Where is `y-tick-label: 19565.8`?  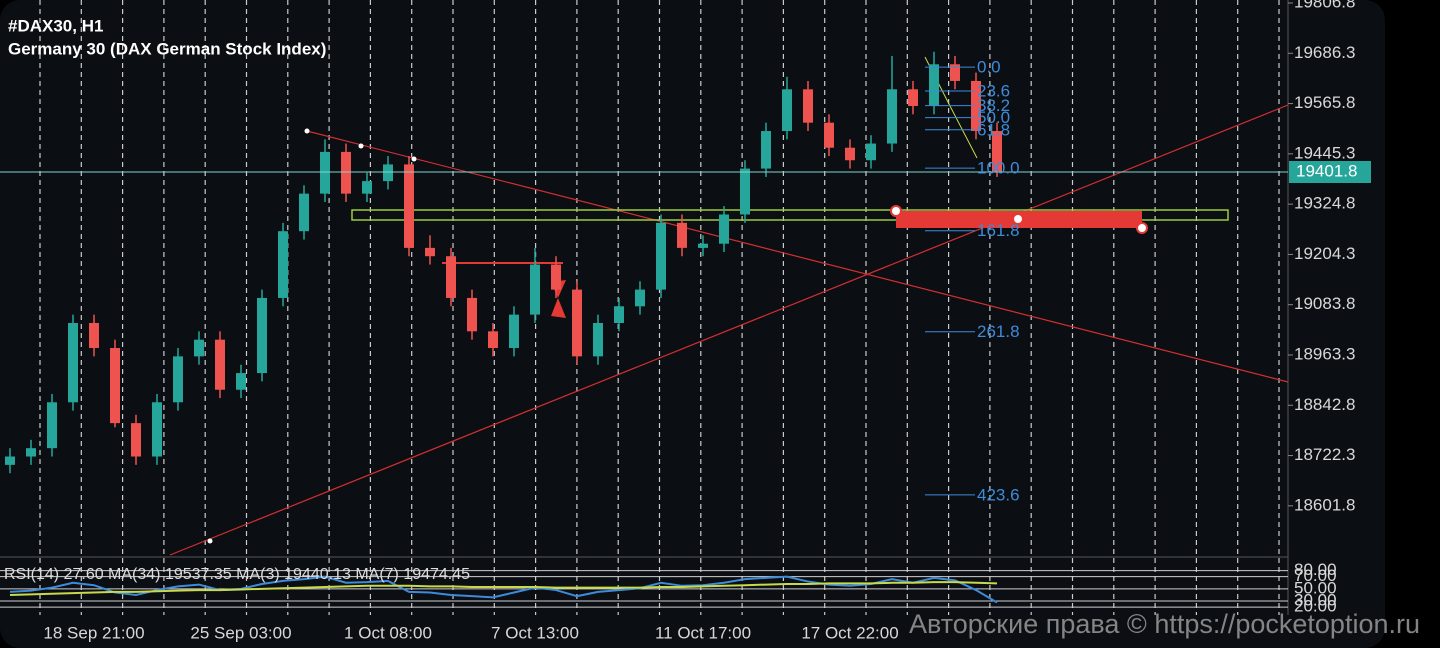 y-tick-label: 19565.8 is located at coordinates (1324, 102).